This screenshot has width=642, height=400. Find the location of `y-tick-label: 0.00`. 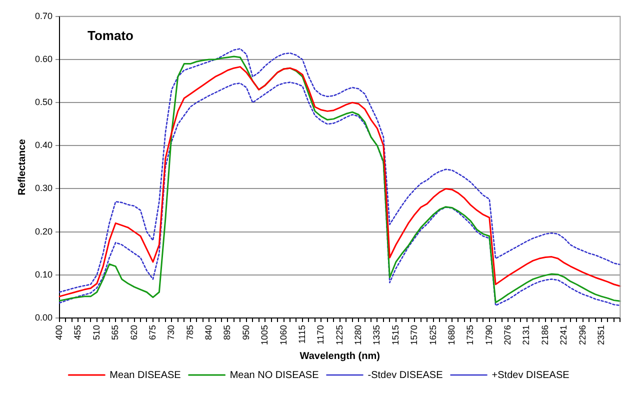

y-tick-label: 0.00 is located at coordinates (43, 317).